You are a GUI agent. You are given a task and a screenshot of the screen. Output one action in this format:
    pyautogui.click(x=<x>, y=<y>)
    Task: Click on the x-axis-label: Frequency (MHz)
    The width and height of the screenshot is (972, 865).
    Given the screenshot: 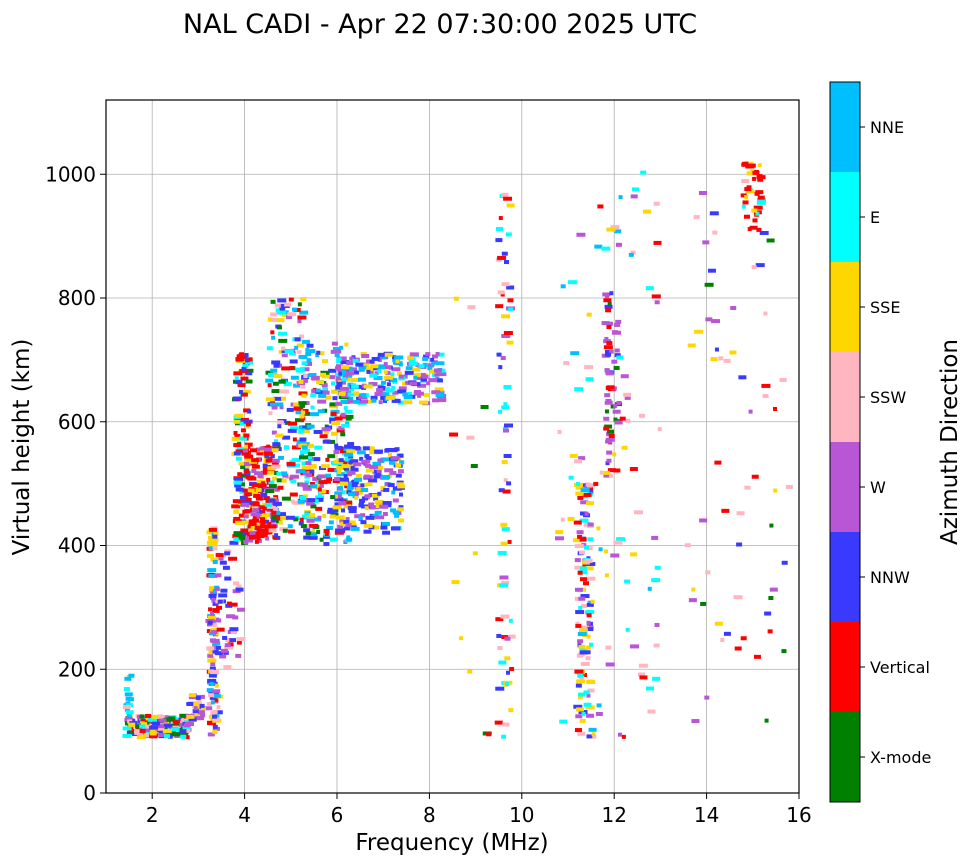 What is the action you would take?
    pyautogui.click(x=451, y=843)
    